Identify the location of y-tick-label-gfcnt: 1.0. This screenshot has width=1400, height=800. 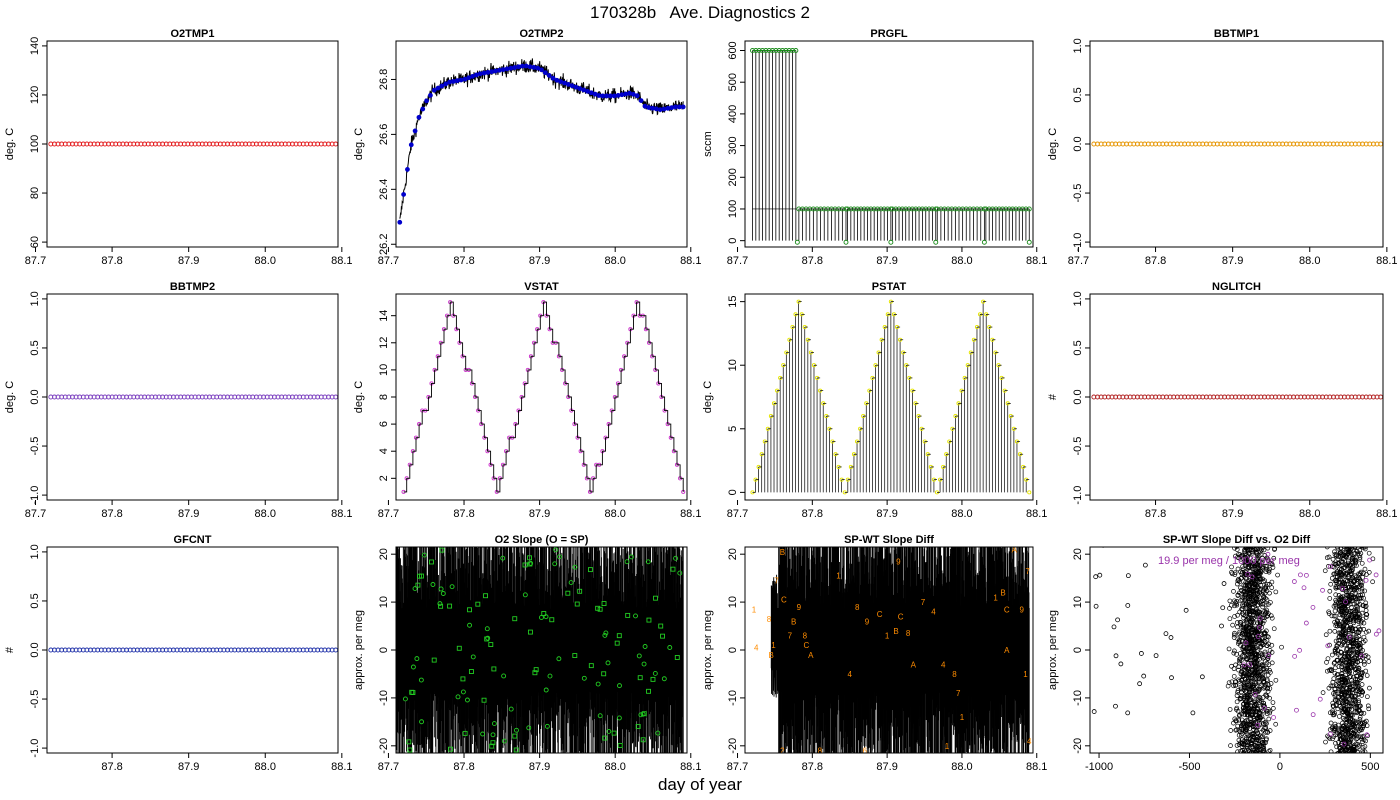
(35, 551).